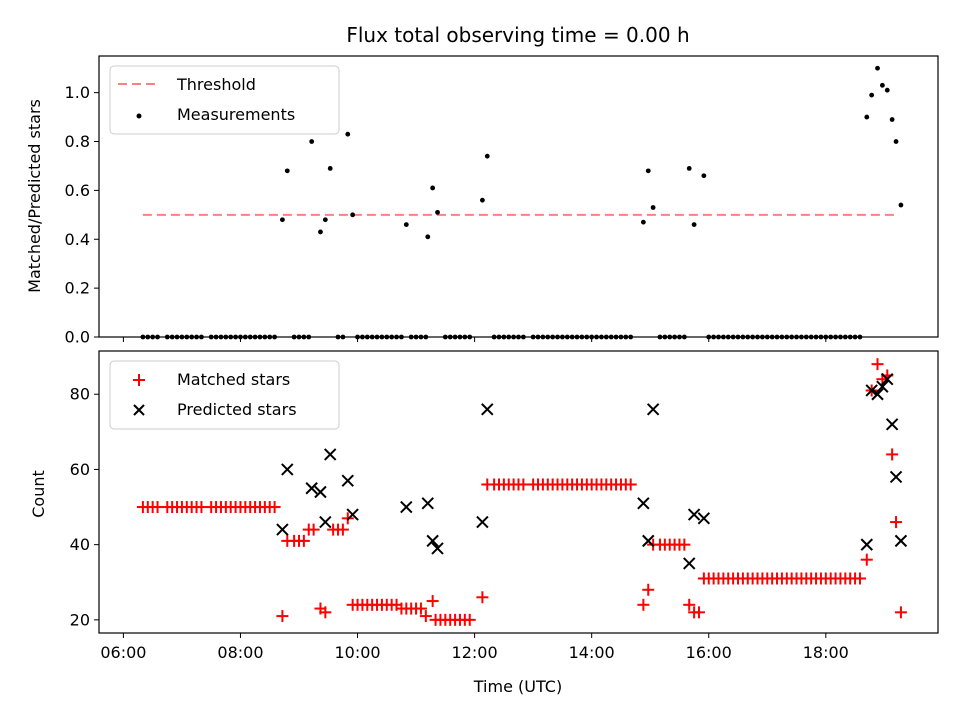  I want to click on top-y-ticks: 0.0 0.2 0.4 0.6 0.8 1.0, so click(82, 215).